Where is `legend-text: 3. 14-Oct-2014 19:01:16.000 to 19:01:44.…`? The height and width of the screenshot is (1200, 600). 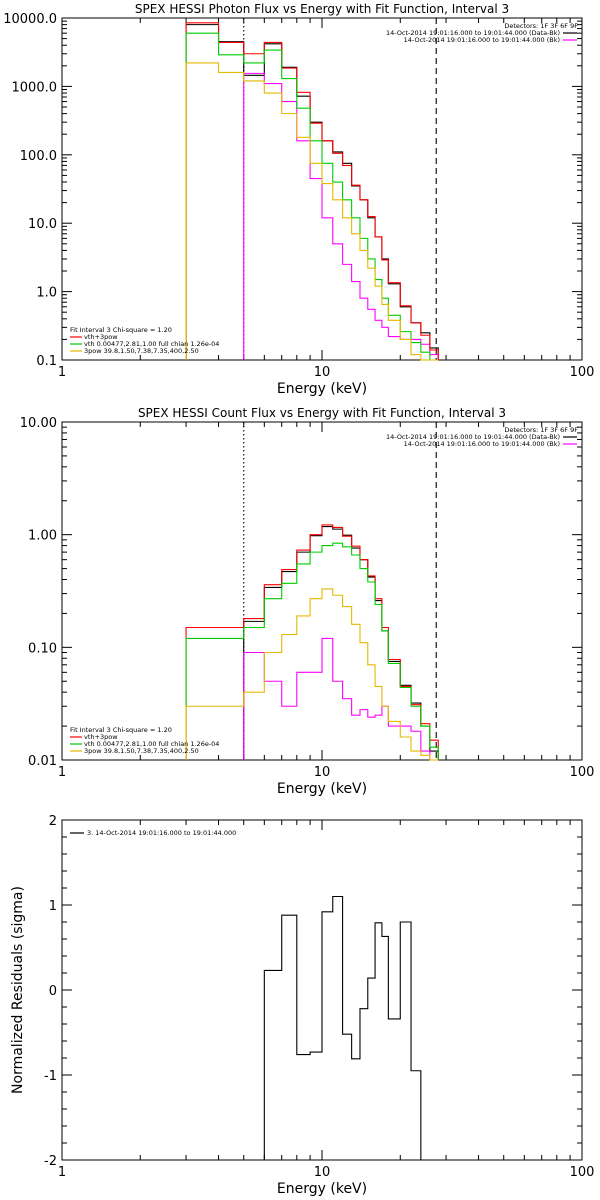 legend-text: 3. 14-Oct-2014 19:01:16.000 to 19:01:44.… is located at coordinates (161, 833).